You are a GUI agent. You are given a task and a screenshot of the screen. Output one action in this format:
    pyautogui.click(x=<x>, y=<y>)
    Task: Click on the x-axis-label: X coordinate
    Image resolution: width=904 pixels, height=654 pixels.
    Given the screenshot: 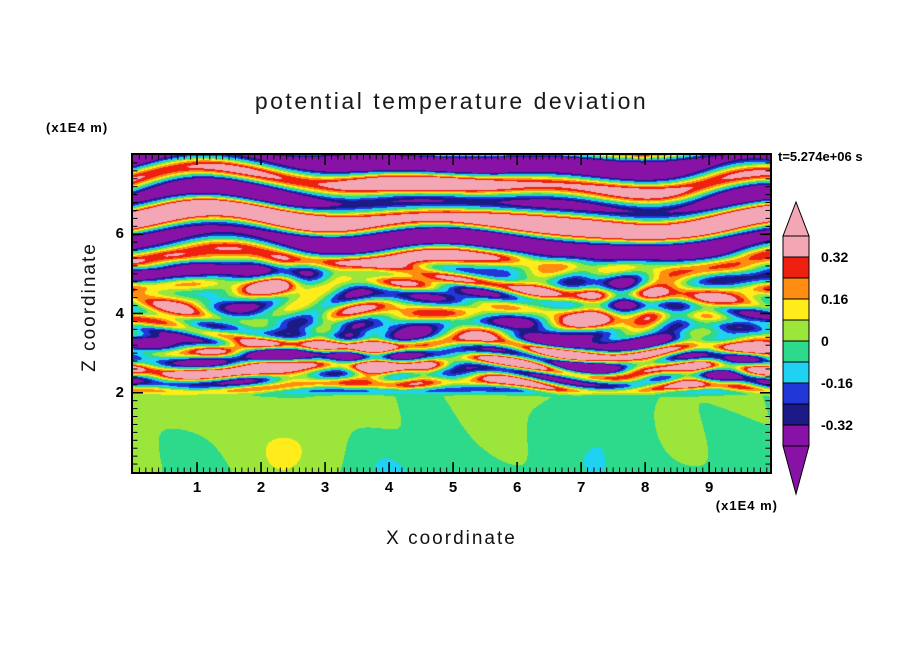 What is the action you would take?
    pyautogui.click(x=451, y=538)
    